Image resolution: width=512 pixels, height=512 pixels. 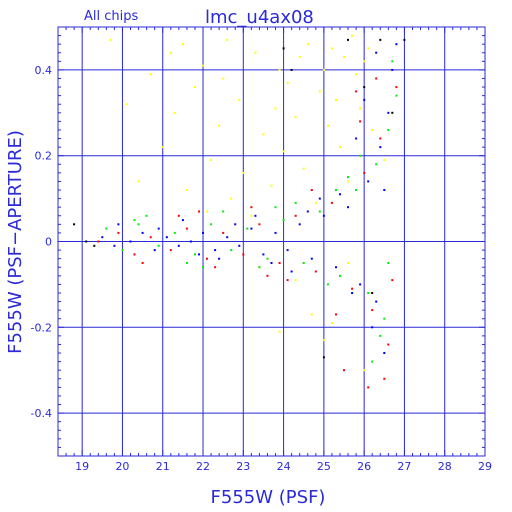 What do you see at coordinates (243, 466) in the screenshot?
I see `x-tick-label: 23` at bounding box center [243, 466].